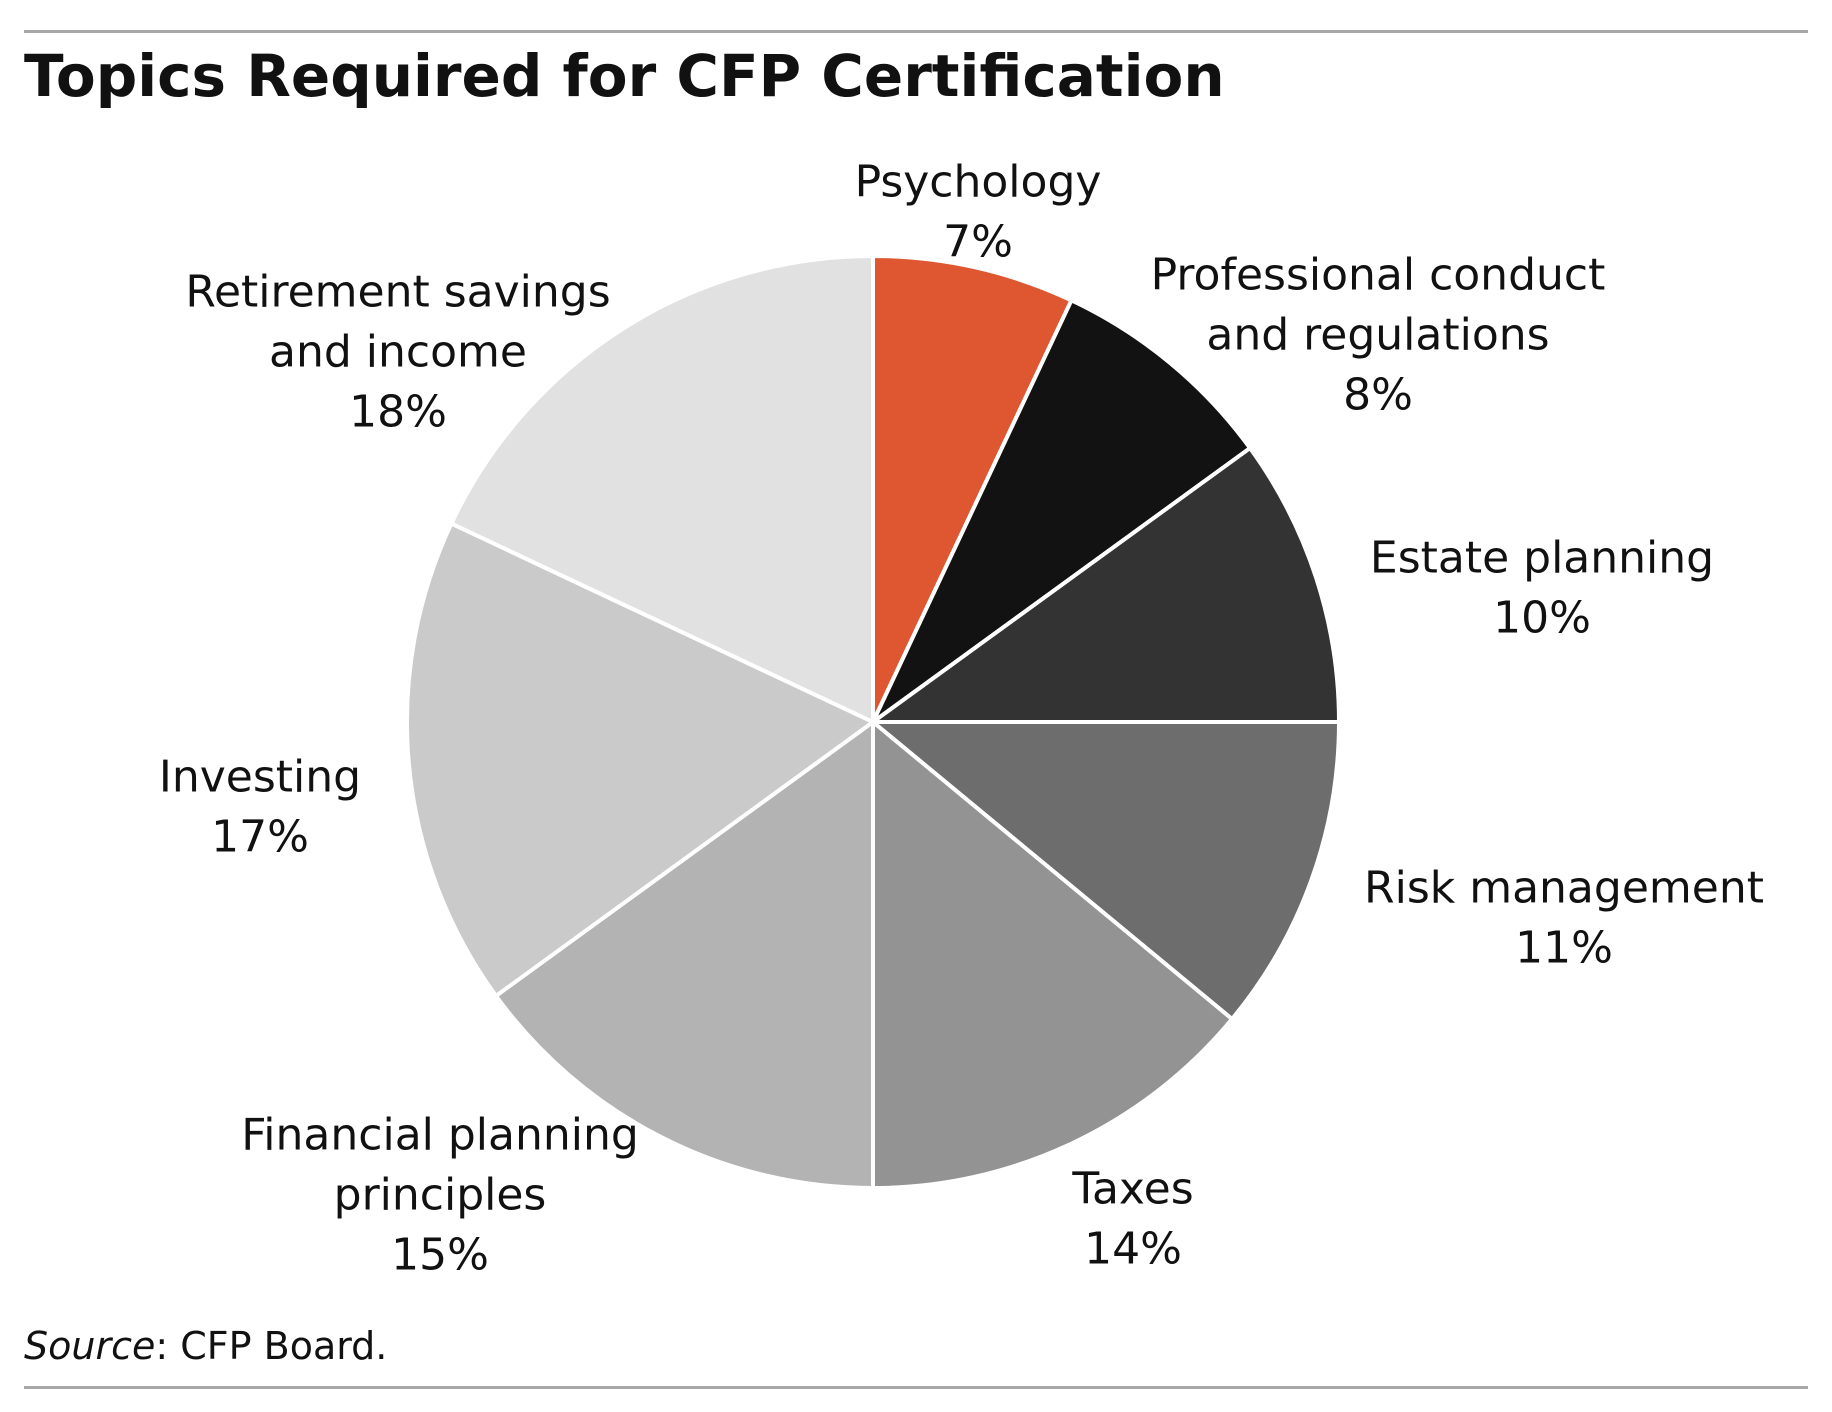 Image resolution: width=1832 pixels, height=1412 pixels. Describe the element at coordinates (1564, 917) in the screenshot. I see `slice-label: Risk management 11%` at that location.